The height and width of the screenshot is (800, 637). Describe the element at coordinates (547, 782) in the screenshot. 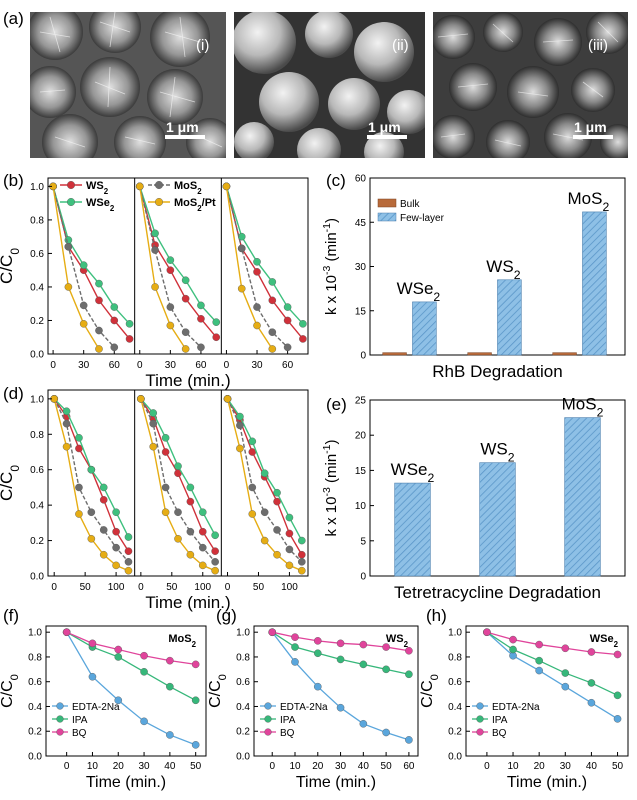

I see `x-axis-label: Time (min.)` at that location.